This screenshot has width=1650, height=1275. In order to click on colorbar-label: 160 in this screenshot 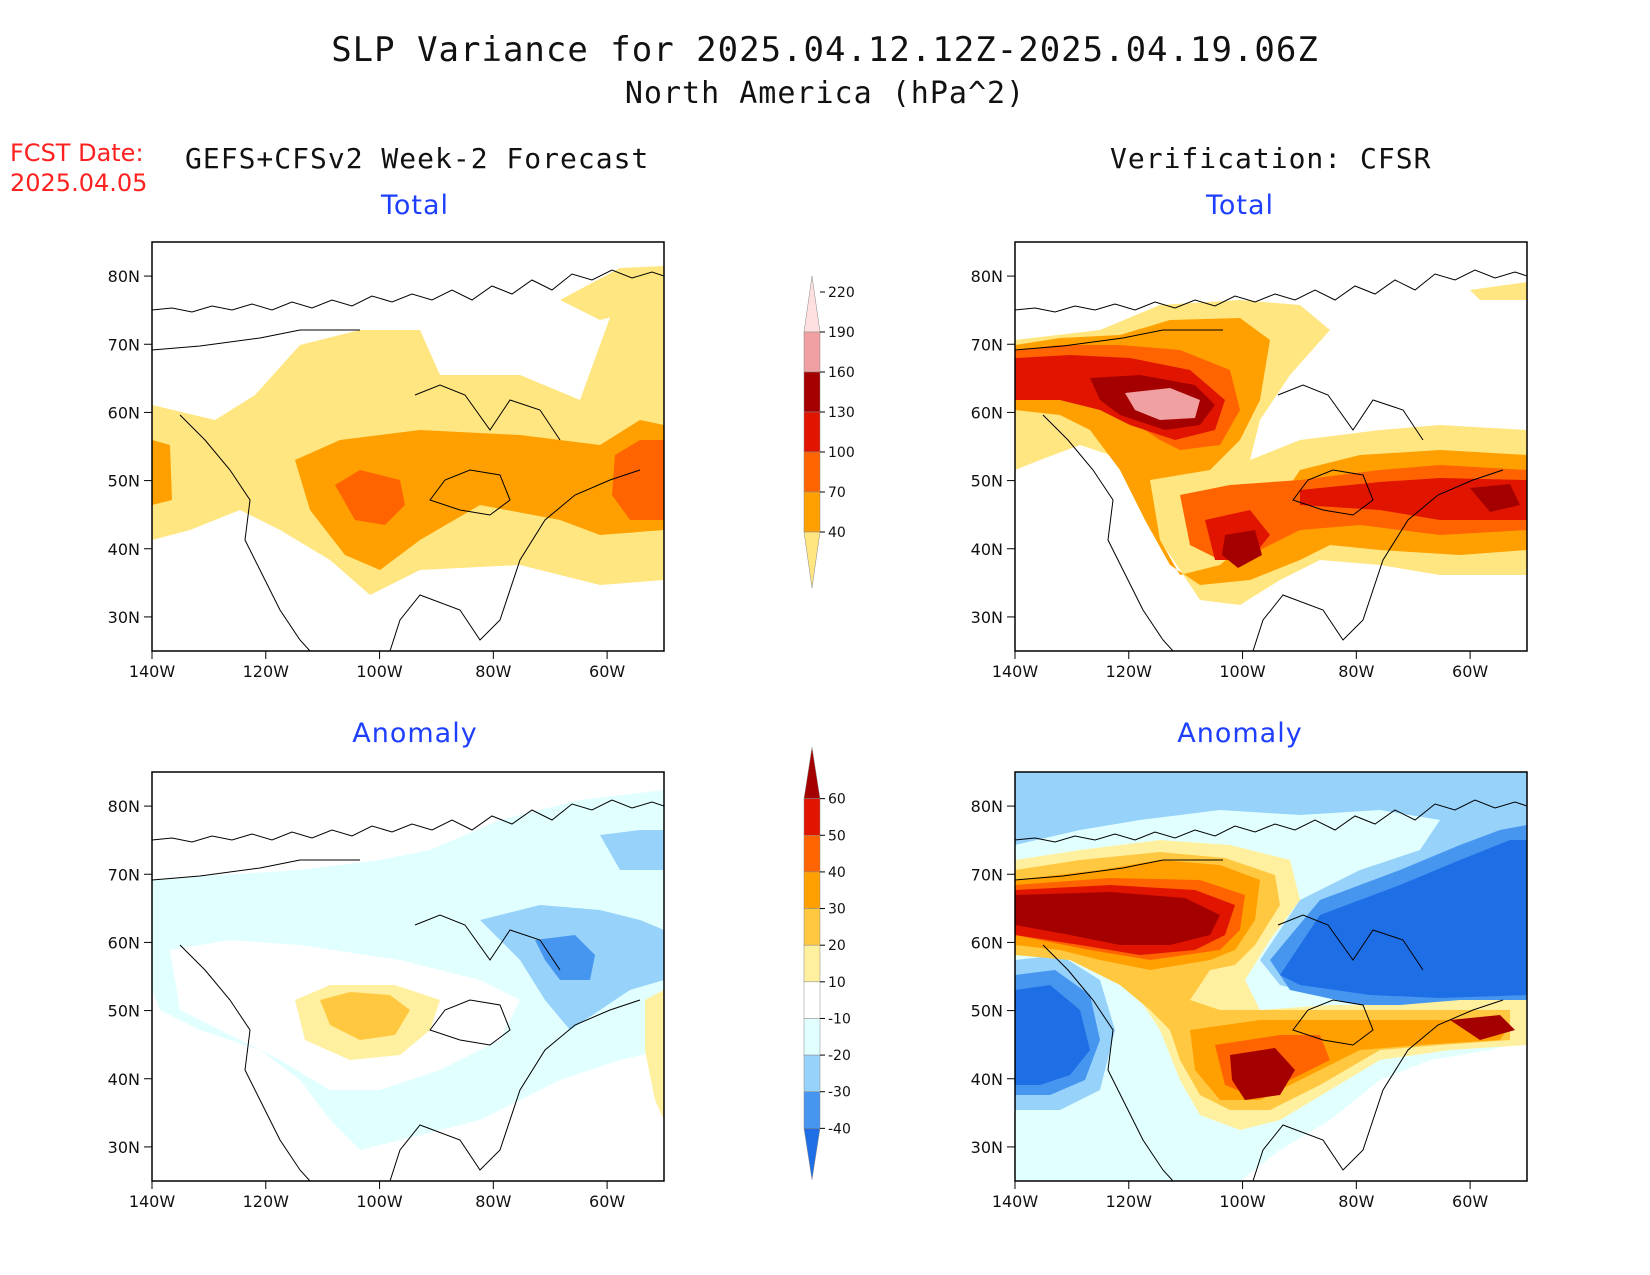, I will do `click(841, 373)`.